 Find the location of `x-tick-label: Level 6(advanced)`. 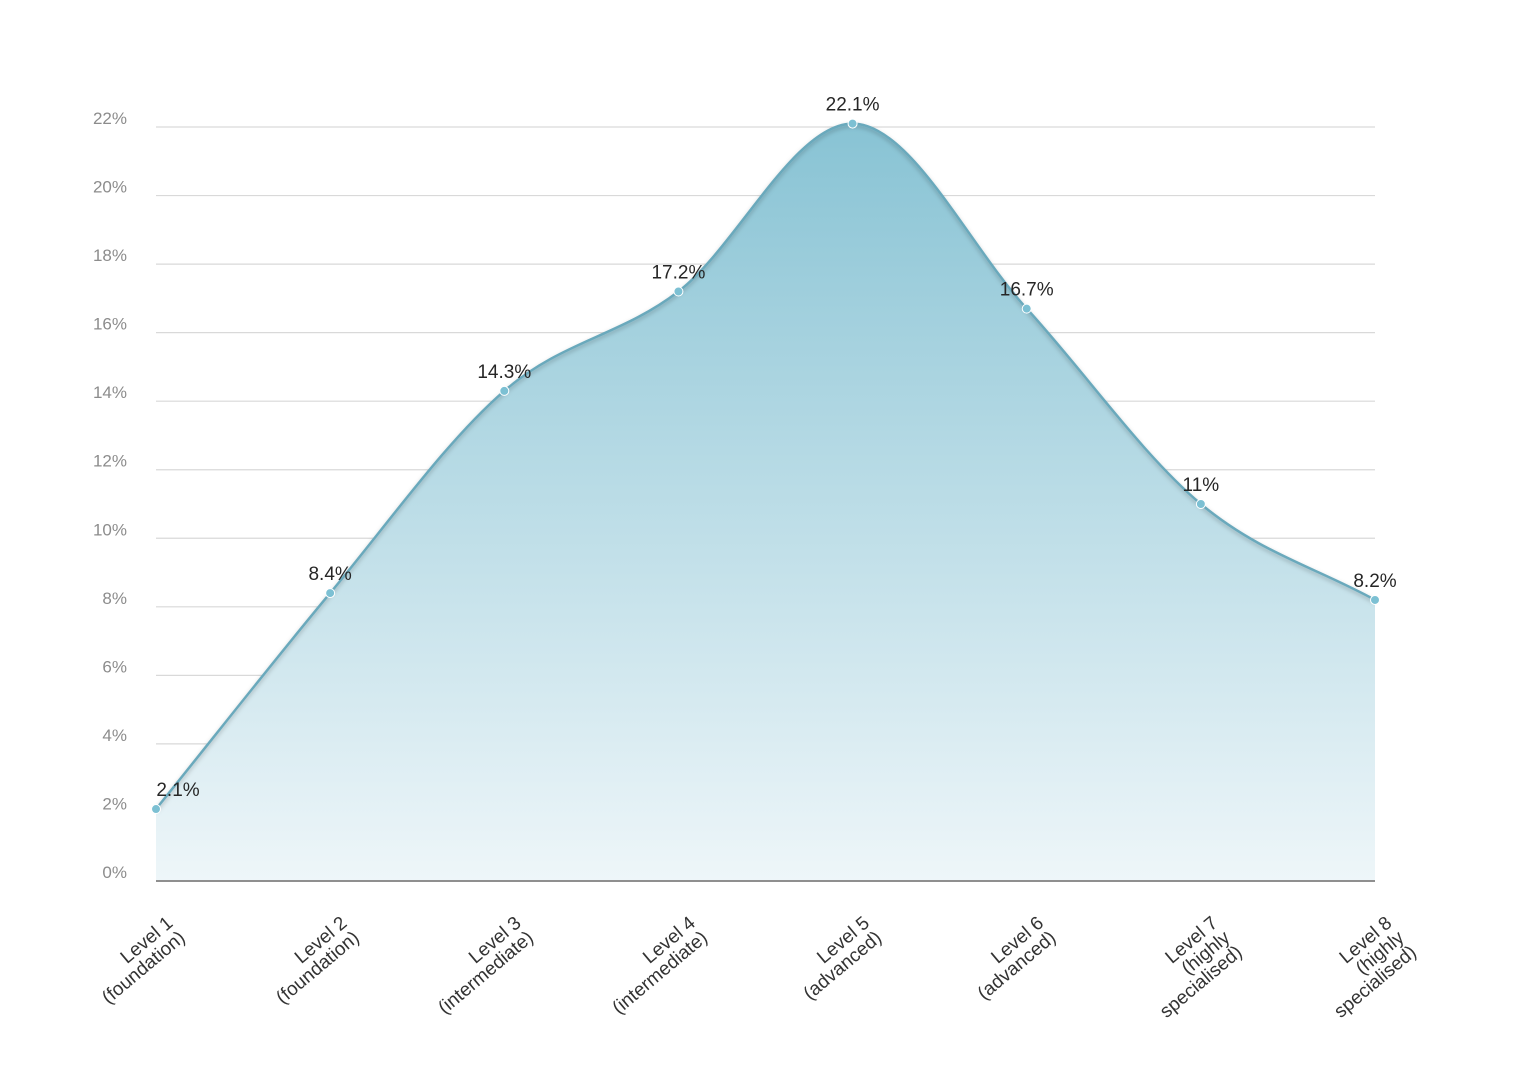

x-tick-label: Level 6(advanced) is located at coordinates (1017, 959).